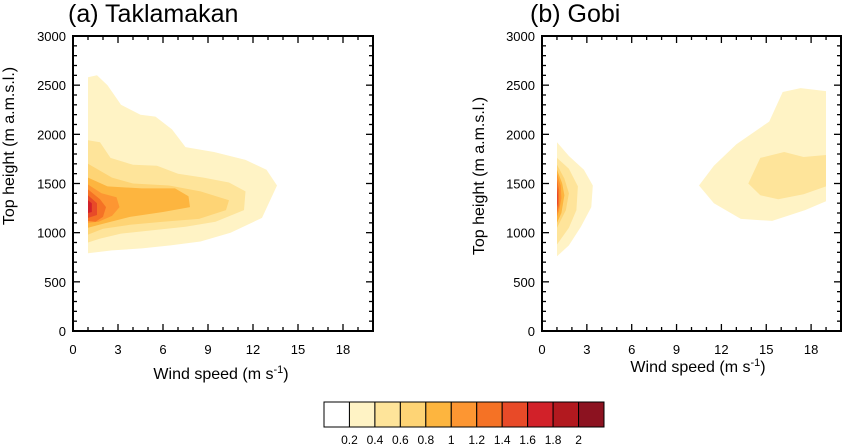  Describe the element at coordinates (578, 440) in the screenshot. I see `colorbar-label: 2` at that location.